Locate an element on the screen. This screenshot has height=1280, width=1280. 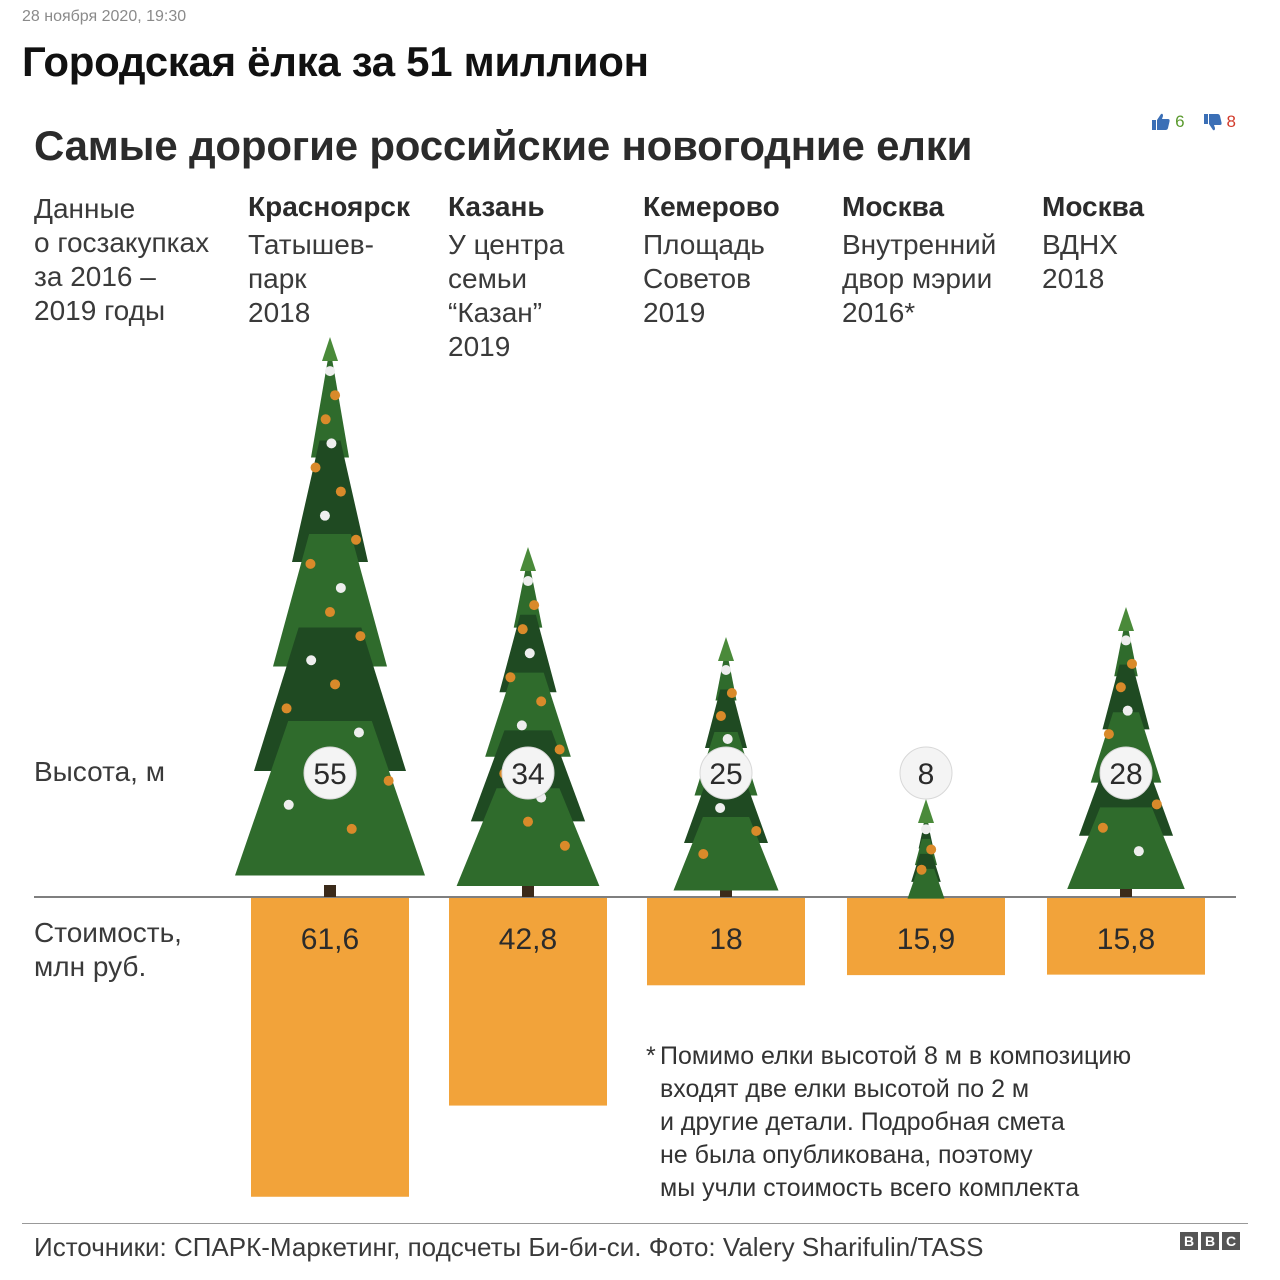
bbc-logo: B B C is located at coordinates (1210, 1241).